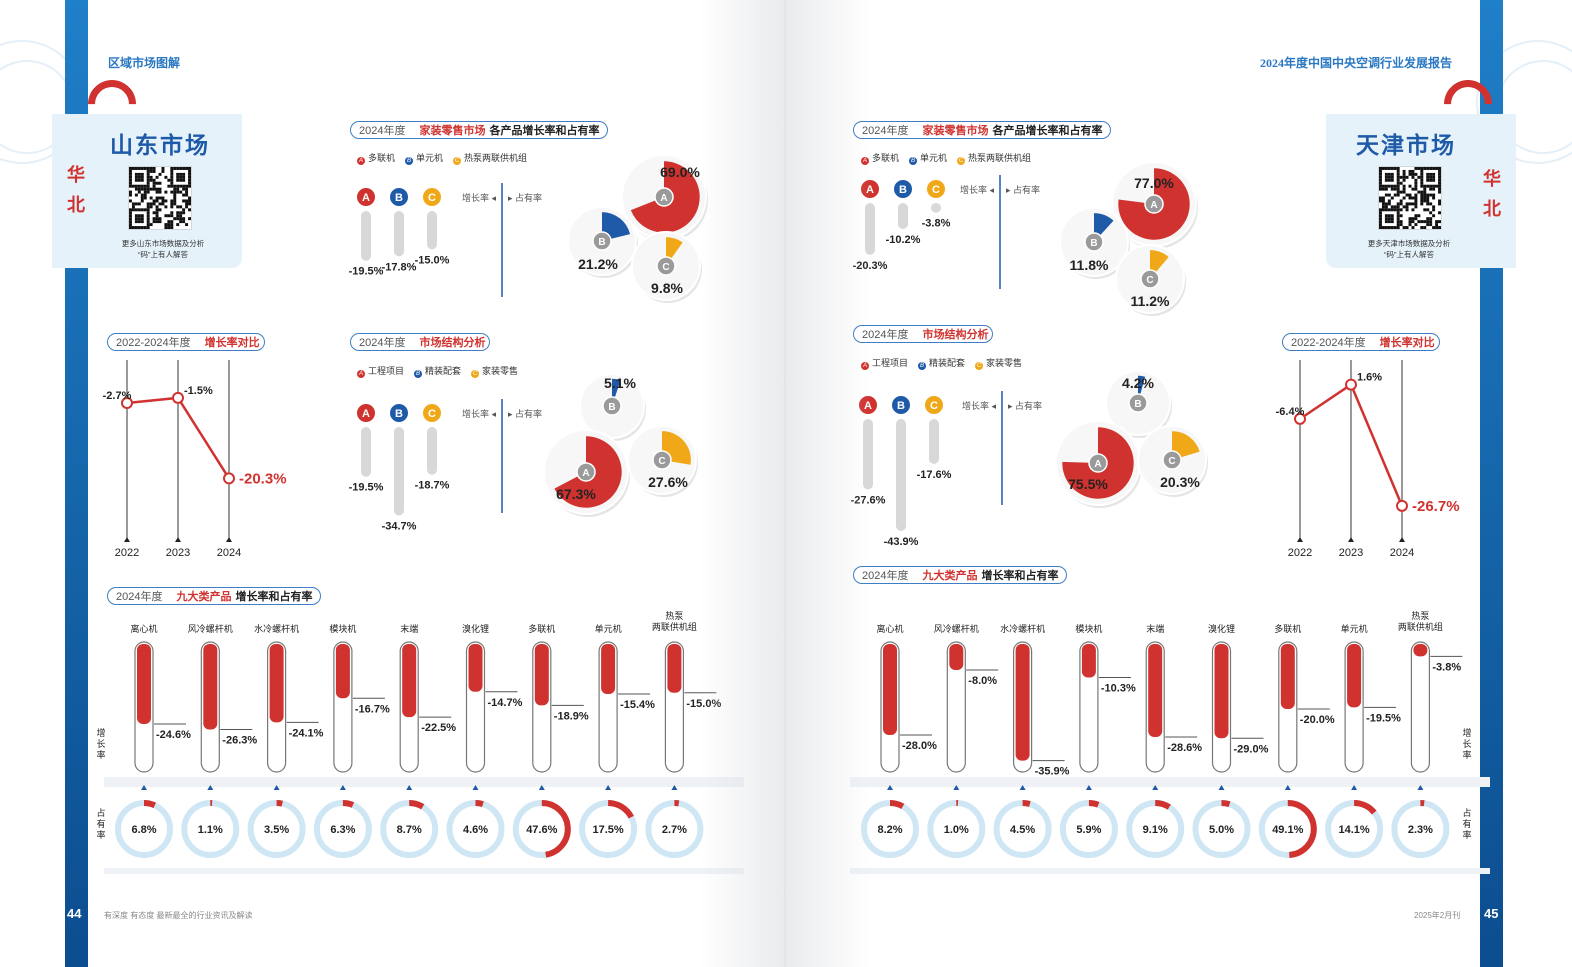  Describe the element at coordinates (285, 740) in the screenshot. I see `product-column: 水冷螺杆机 -24.1% 3.5%` at that location.